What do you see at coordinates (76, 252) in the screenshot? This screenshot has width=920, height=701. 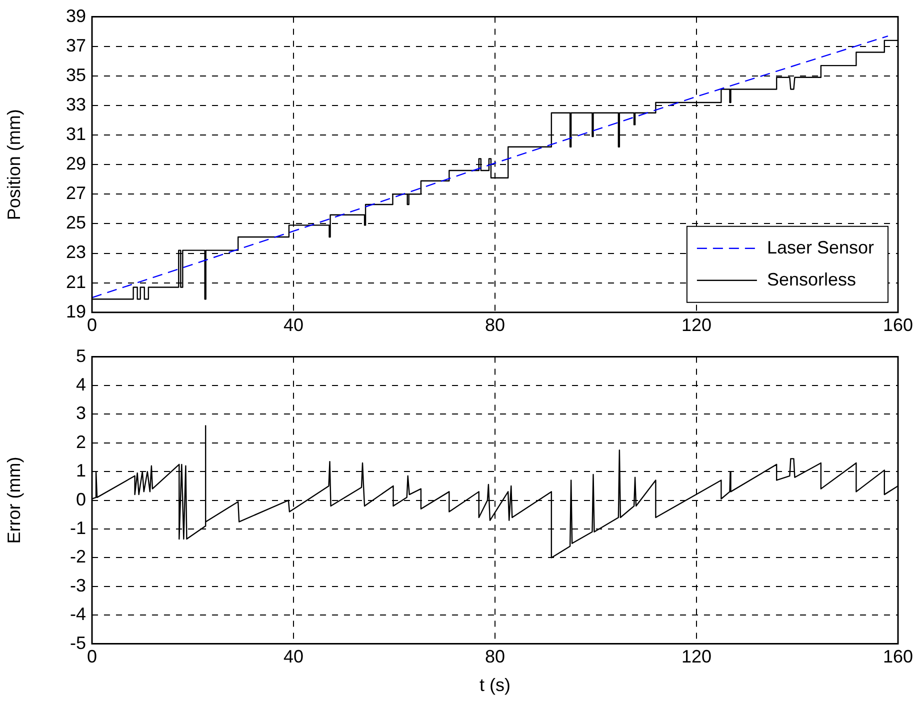 I see `y-tick-label: 23` at bounding box center [76, 252].